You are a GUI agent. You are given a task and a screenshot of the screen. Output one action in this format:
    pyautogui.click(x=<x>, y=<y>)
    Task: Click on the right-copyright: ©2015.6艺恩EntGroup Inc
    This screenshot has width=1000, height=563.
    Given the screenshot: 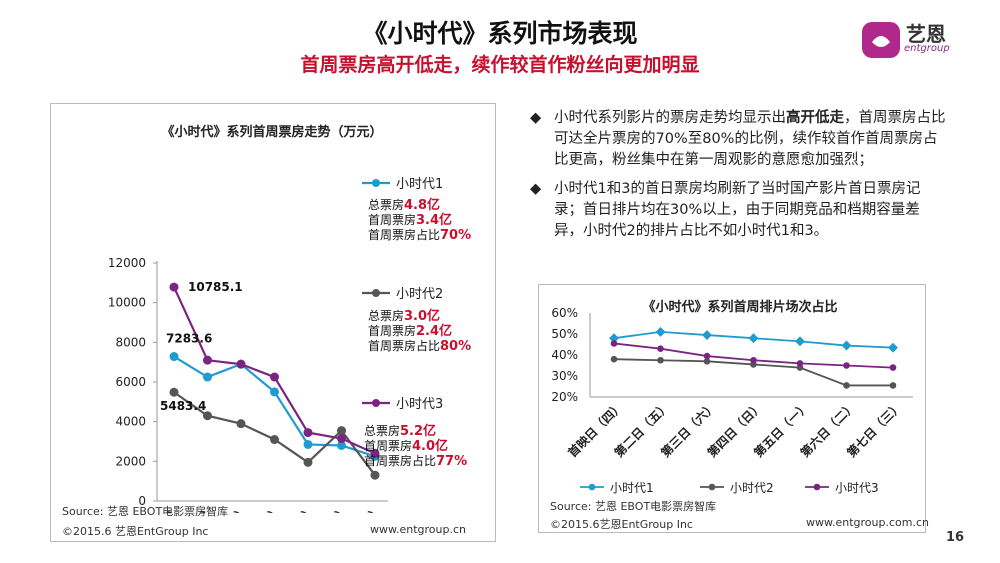 What is the action you would take?
    pyautogui.click(x=621, y=524)
    